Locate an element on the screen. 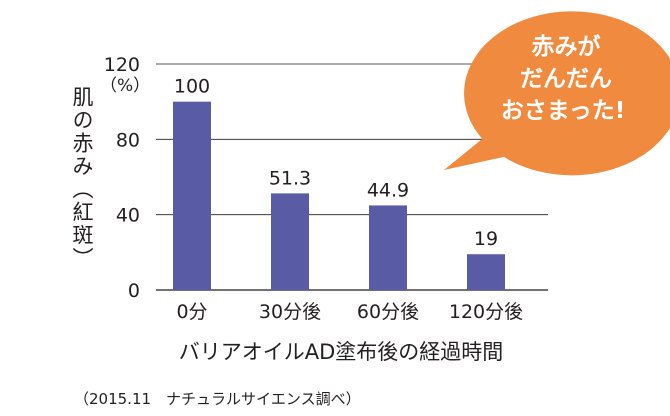 The width and height of the screenshot is (670, 416). callout-line-2: だんだん is located at coordinates (566, 79).